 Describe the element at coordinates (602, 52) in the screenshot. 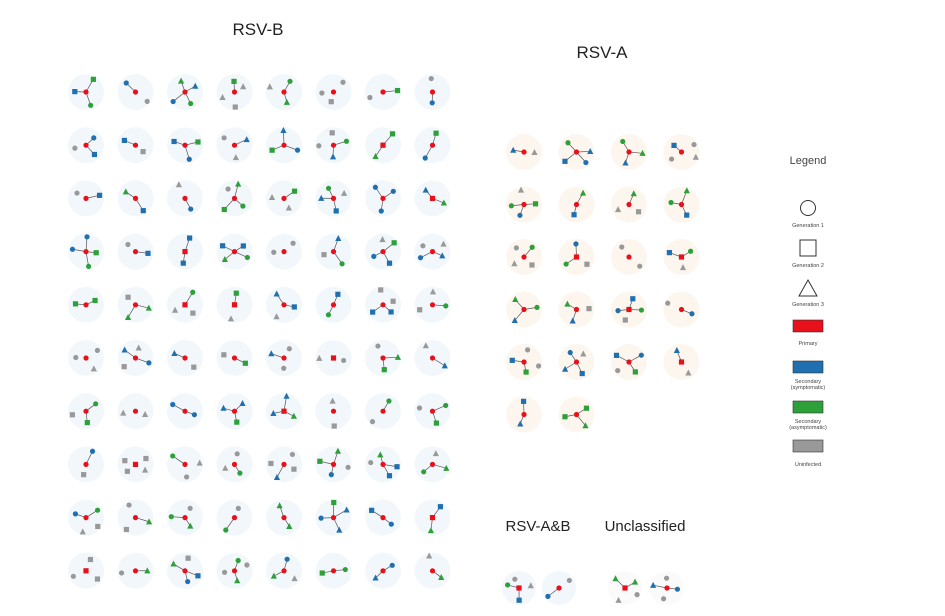

I see `rsv-a-title: RSV-A` at that location.